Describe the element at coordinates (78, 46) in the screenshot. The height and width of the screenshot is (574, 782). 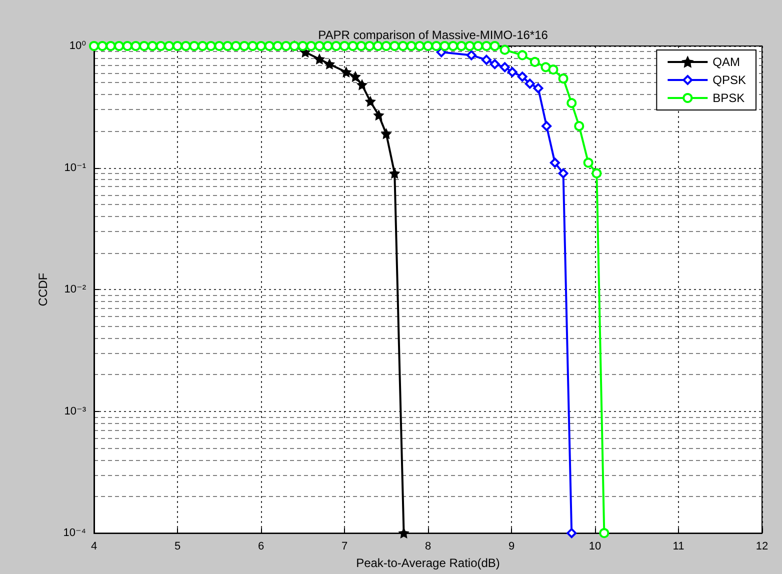
I see `y-tick-label: 10⁰` at that location.